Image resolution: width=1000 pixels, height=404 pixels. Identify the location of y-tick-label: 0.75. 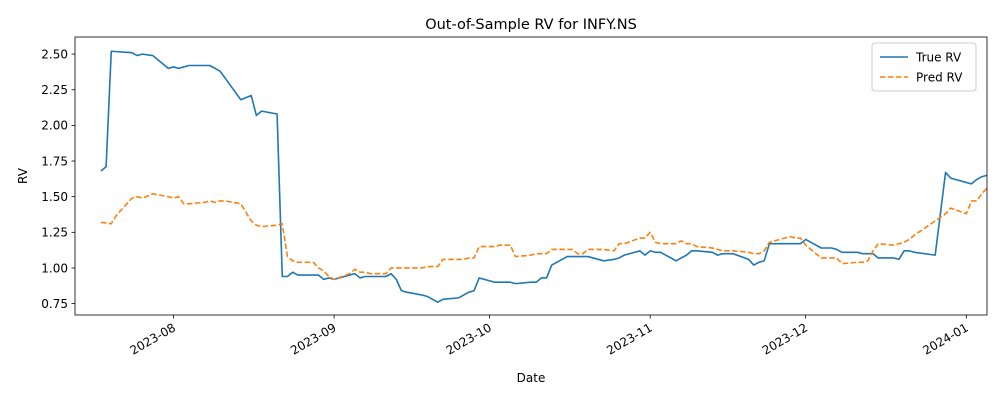
(54, 304).